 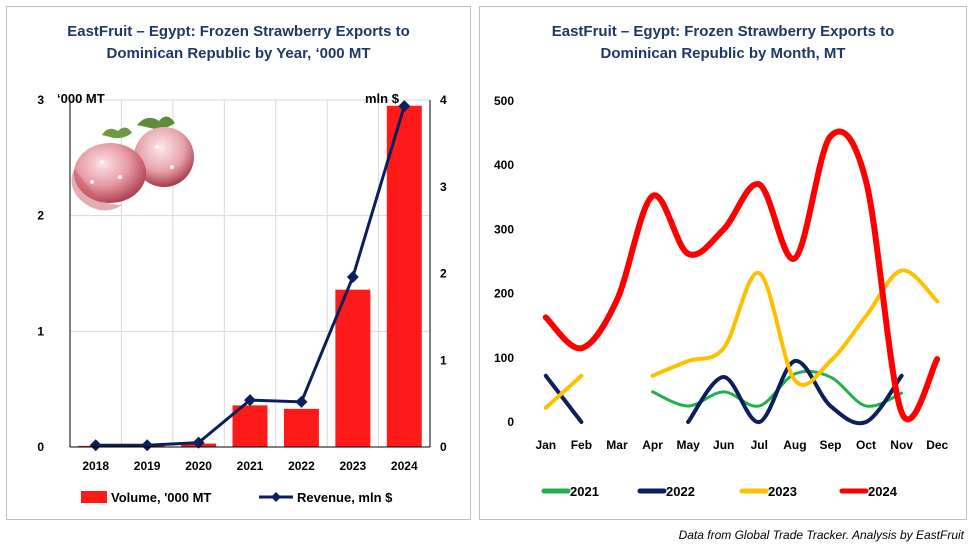 I want to click on monthly-y-tick-label: 300, so click(x=504, y=229).